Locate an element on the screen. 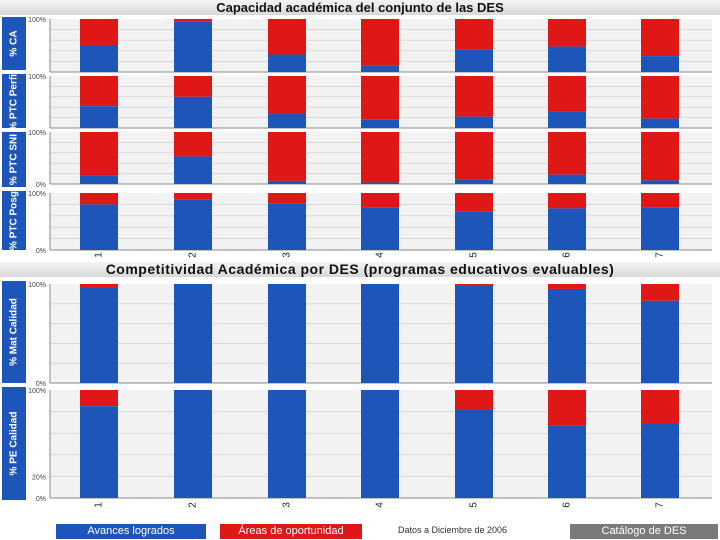  ylabel: % PE Calidad is located at coordinates (14, 444).